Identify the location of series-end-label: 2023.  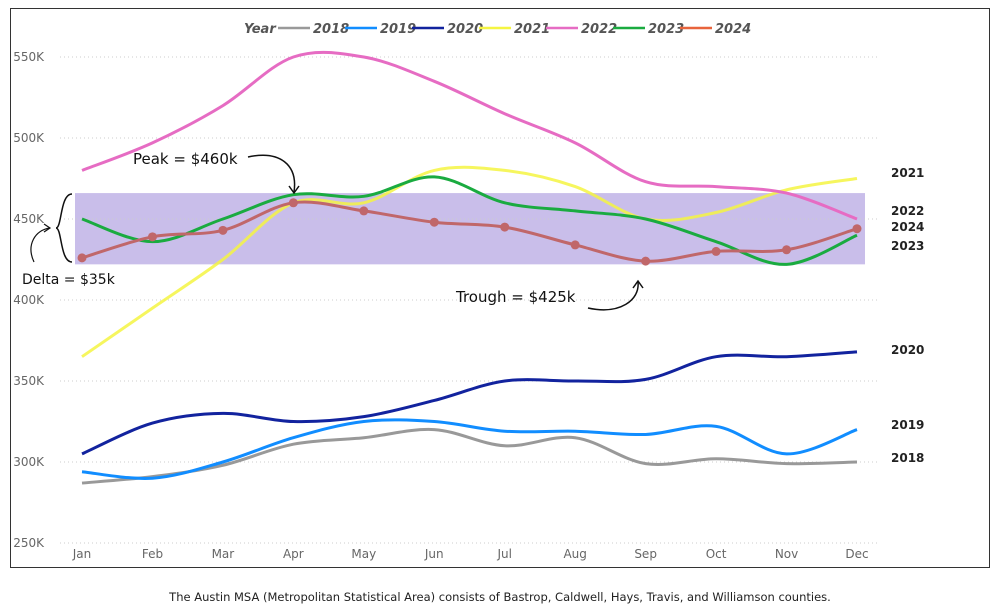
(907, 246).